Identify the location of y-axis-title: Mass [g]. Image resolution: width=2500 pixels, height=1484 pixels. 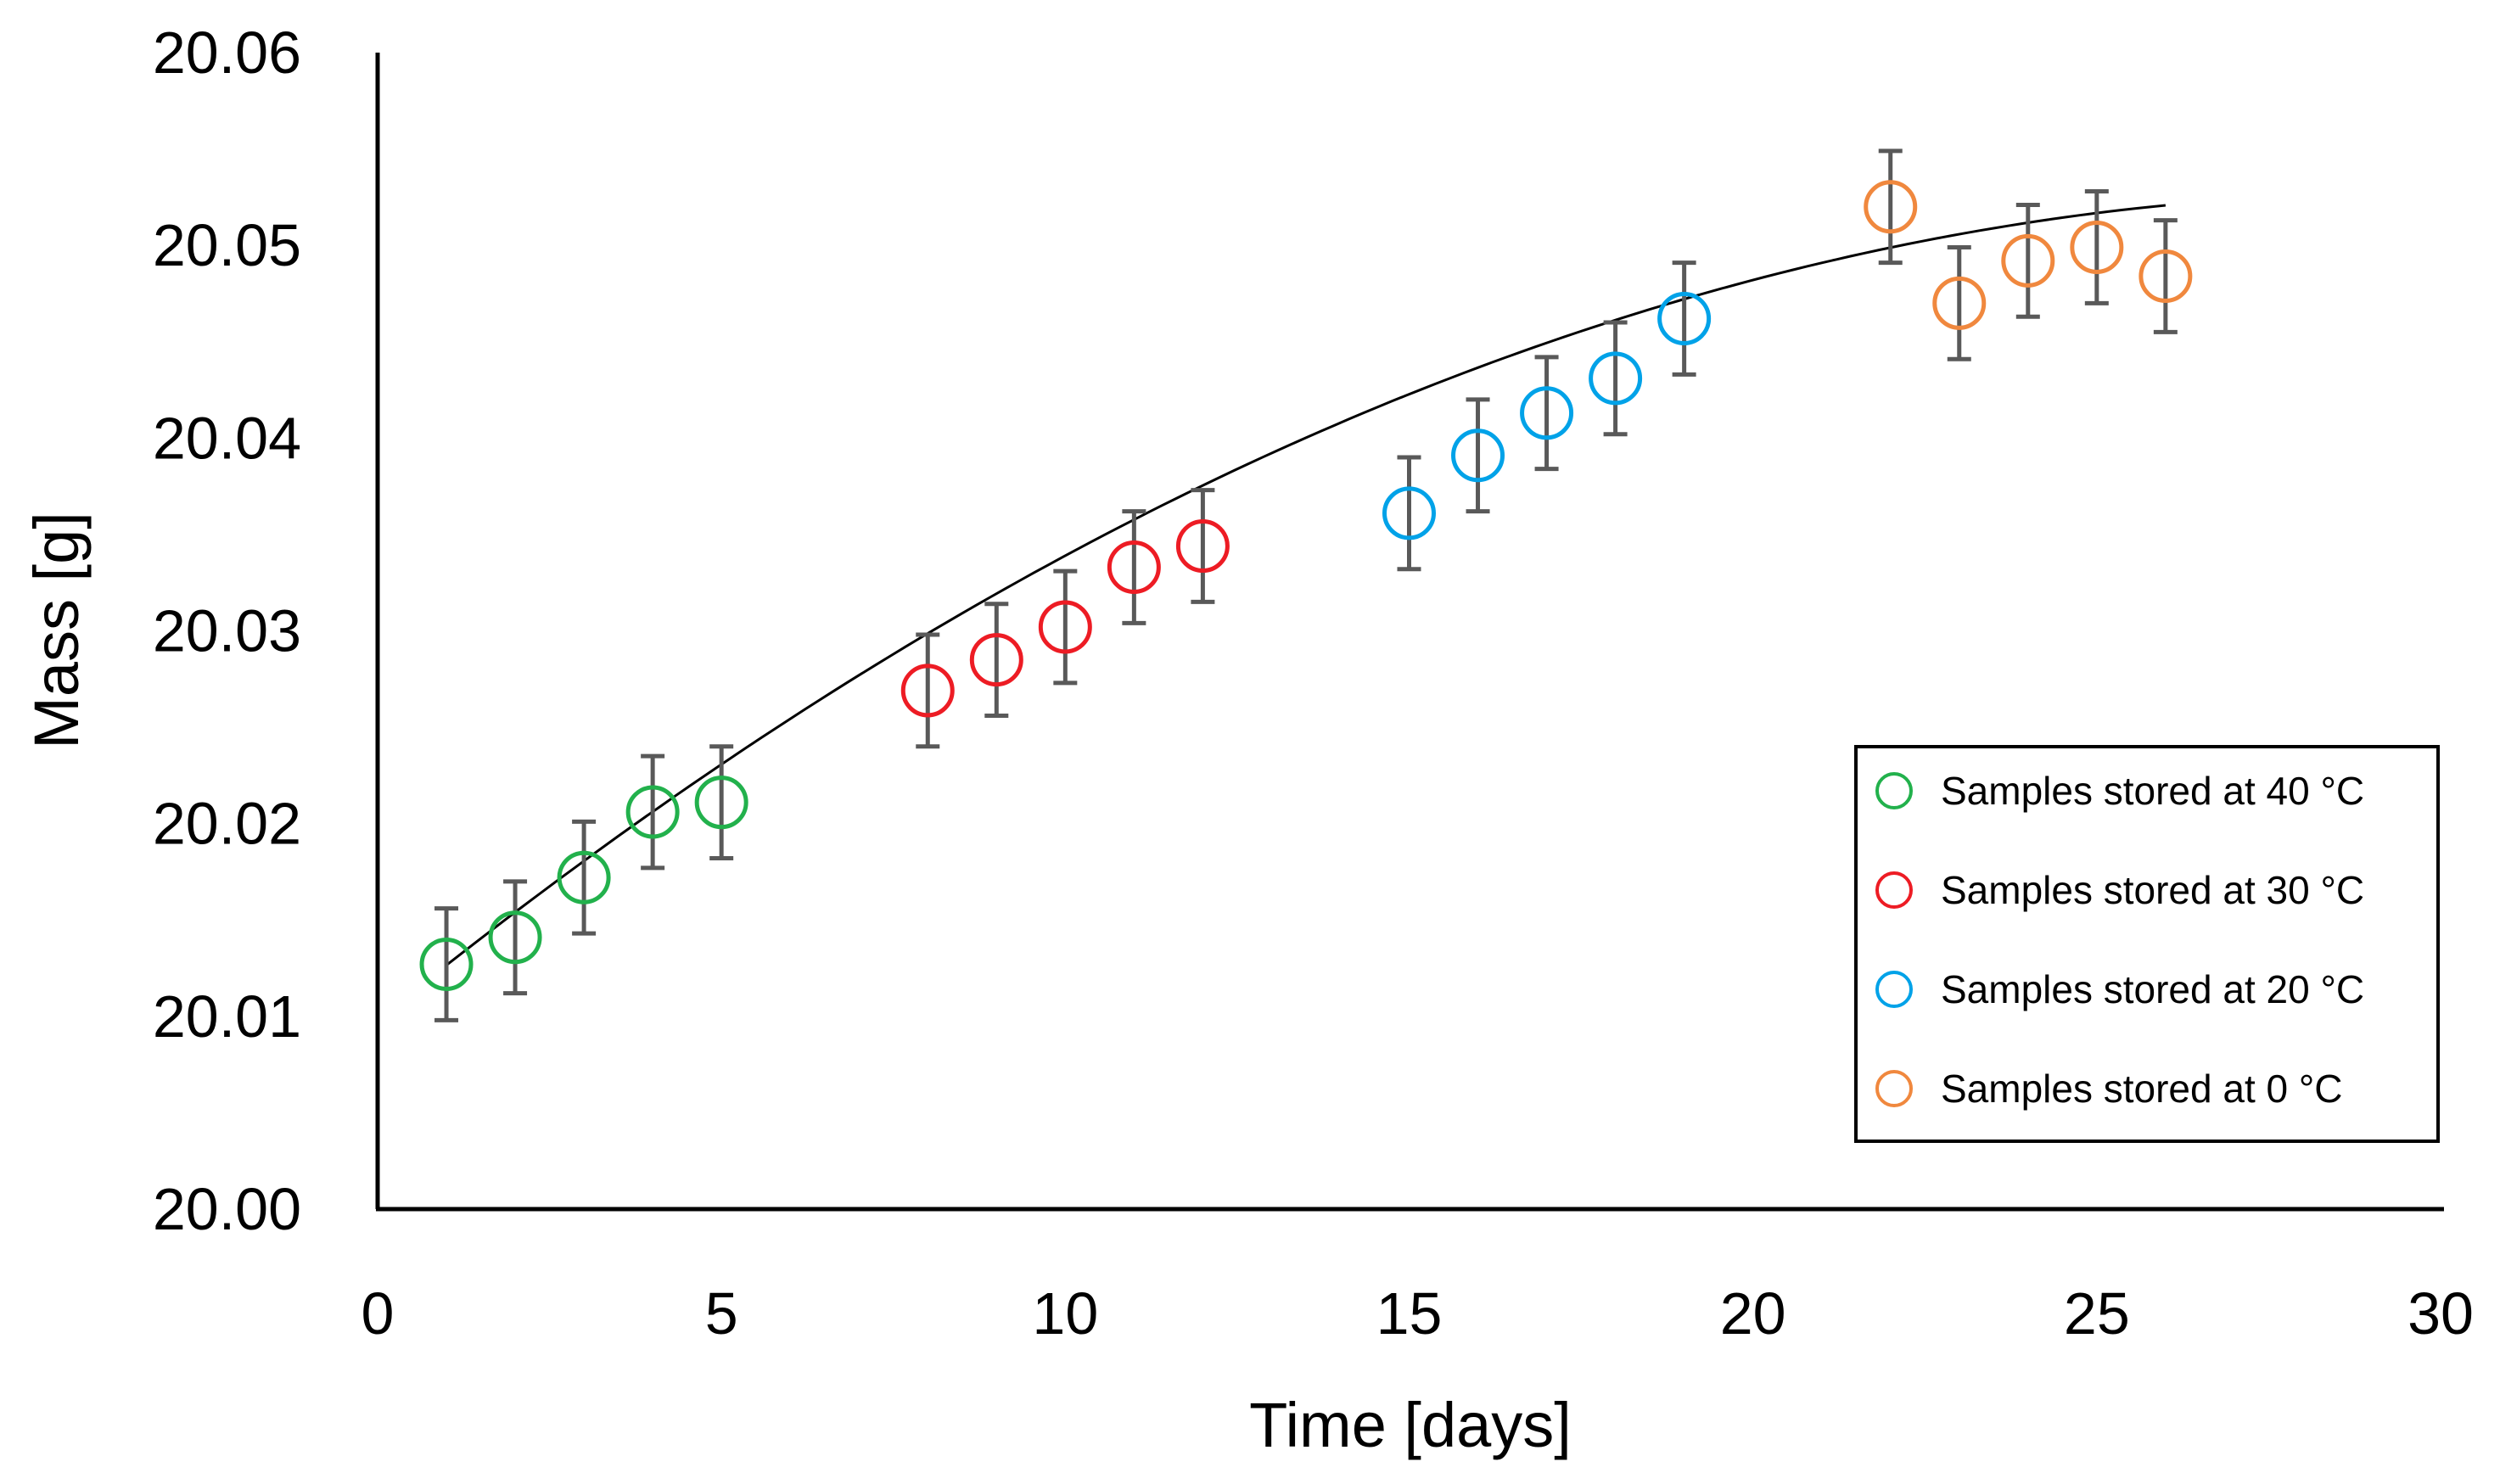
(56, 631).